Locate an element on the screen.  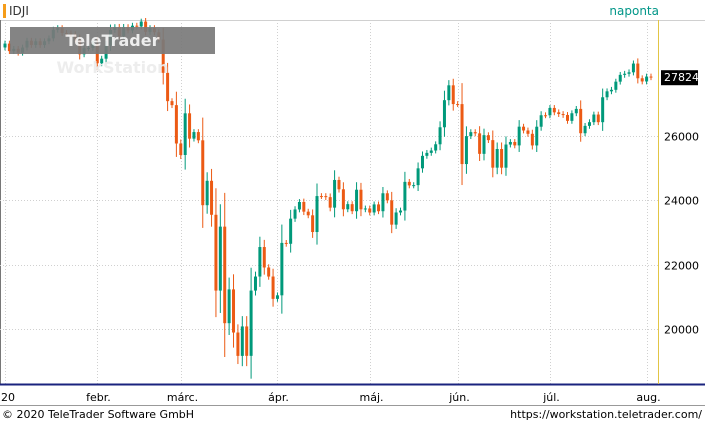
watermark: TeleTrader WorkStation is located at coordinates (112, 52).